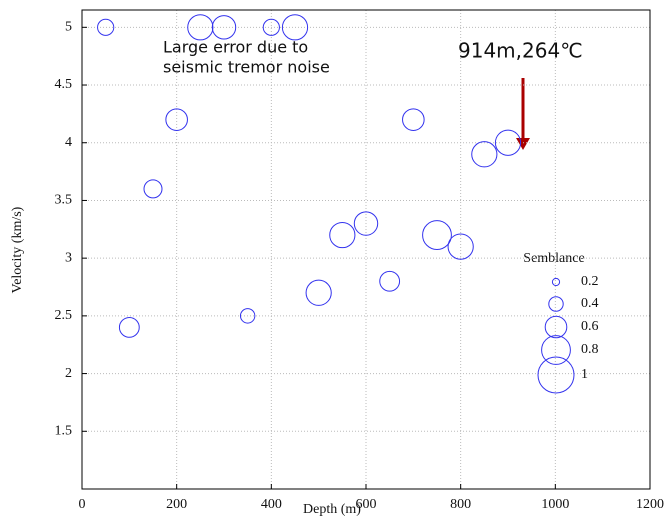 This screenshot has width=670, height=520. I want to click on x-tick-label: 1000, so click(555, 504).